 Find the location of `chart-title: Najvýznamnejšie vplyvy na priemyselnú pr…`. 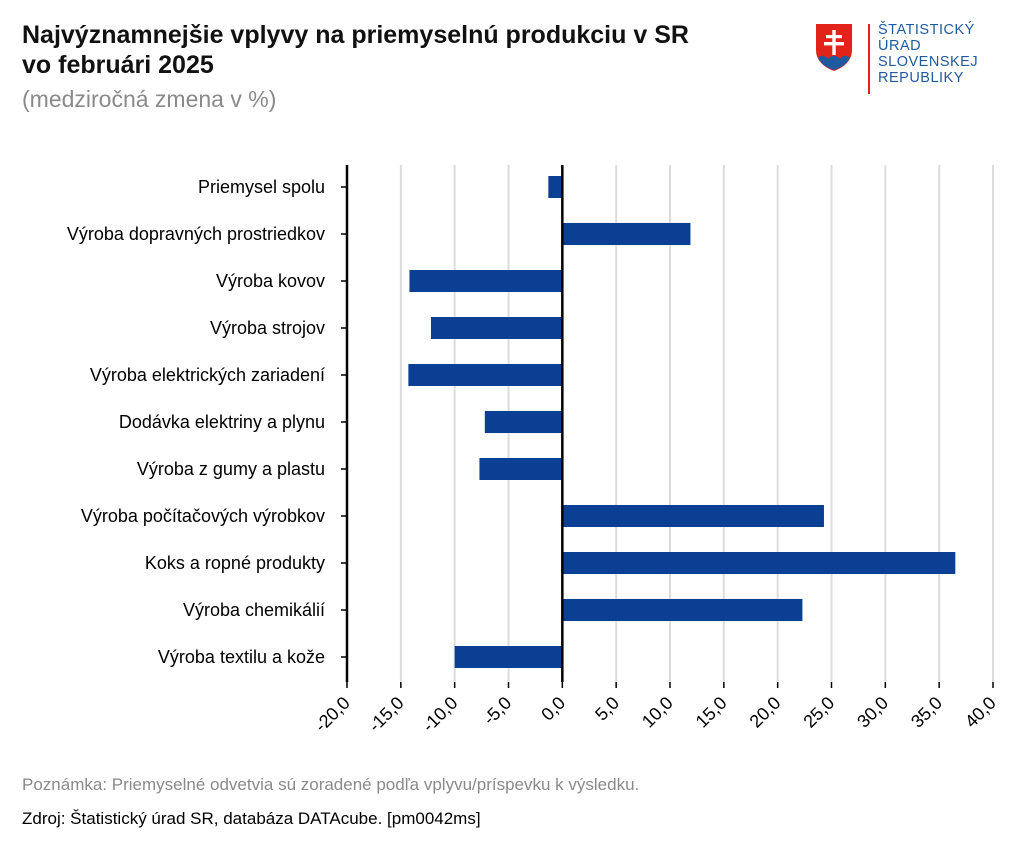

chart-title: Najvýznamnejšie vplyvy na priemyselnú pr… is located at coordinates (355, 50).